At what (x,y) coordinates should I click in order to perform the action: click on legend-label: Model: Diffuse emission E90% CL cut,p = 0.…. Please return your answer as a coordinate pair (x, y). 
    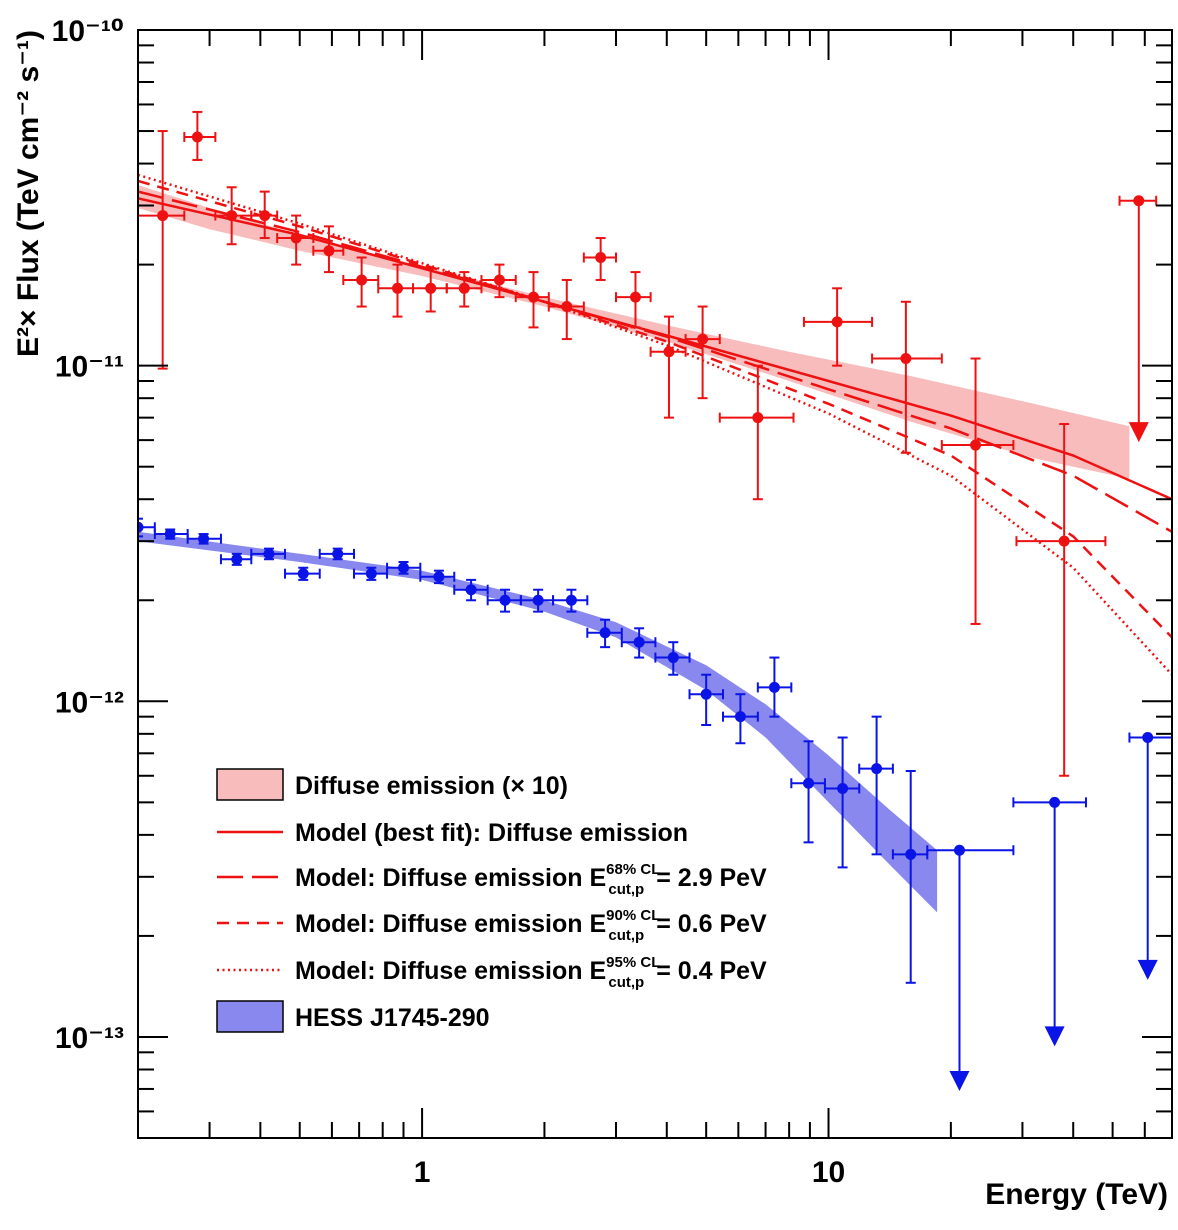
    Looking at the image, I should click on (531, 925).